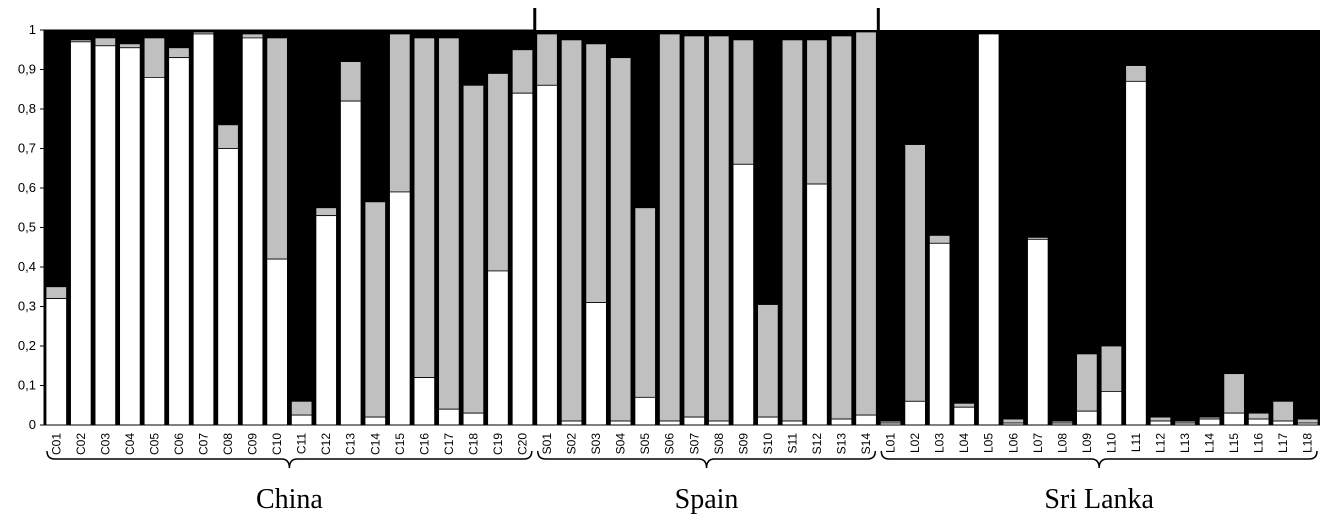 This screenshot has width=1324, height=528. Describe the element at coordinates (707, 499) in the screenshot. I see `group-label-1: Spain` at that location.